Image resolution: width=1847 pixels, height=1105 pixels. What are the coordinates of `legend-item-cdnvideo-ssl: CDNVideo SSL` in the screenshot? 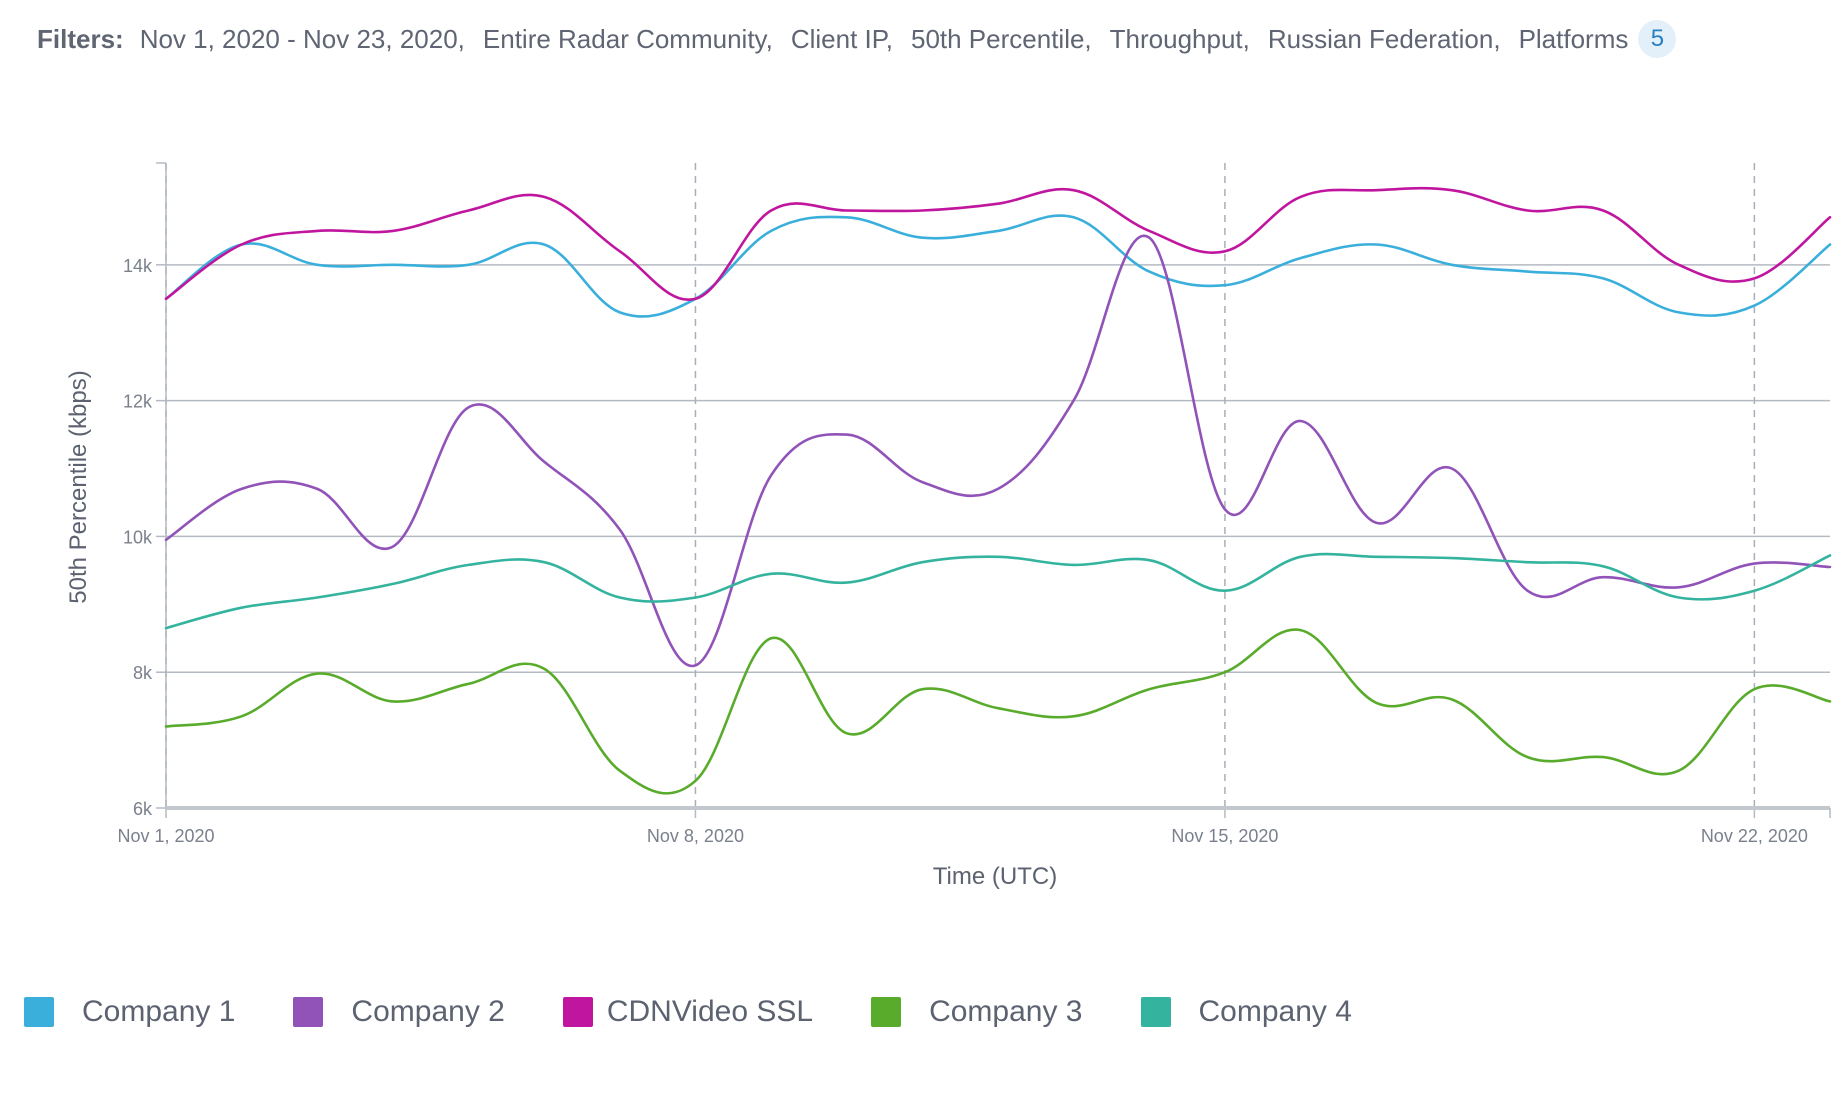 It's located at (688, 1012).